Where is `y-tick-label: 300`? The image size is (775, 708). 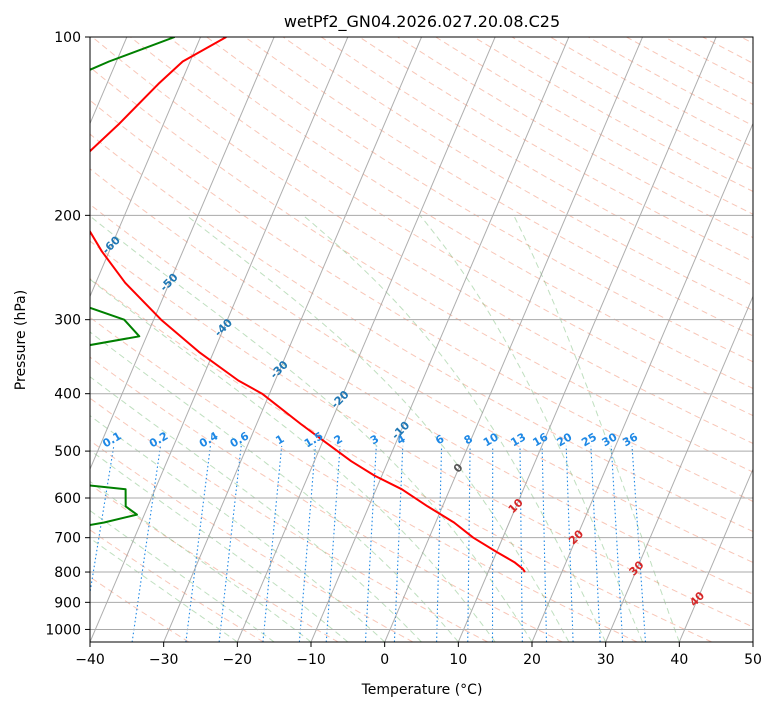
y-tick-label: 300 is located at coordinates (67, 321).